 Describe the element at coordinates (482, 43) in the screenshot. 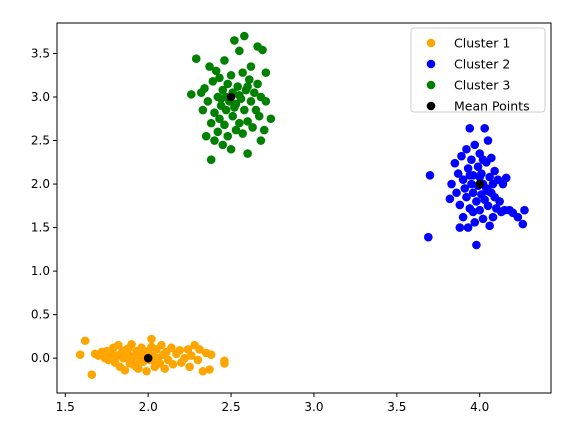

I see `legend-label-0: Cluster 1` at that location.